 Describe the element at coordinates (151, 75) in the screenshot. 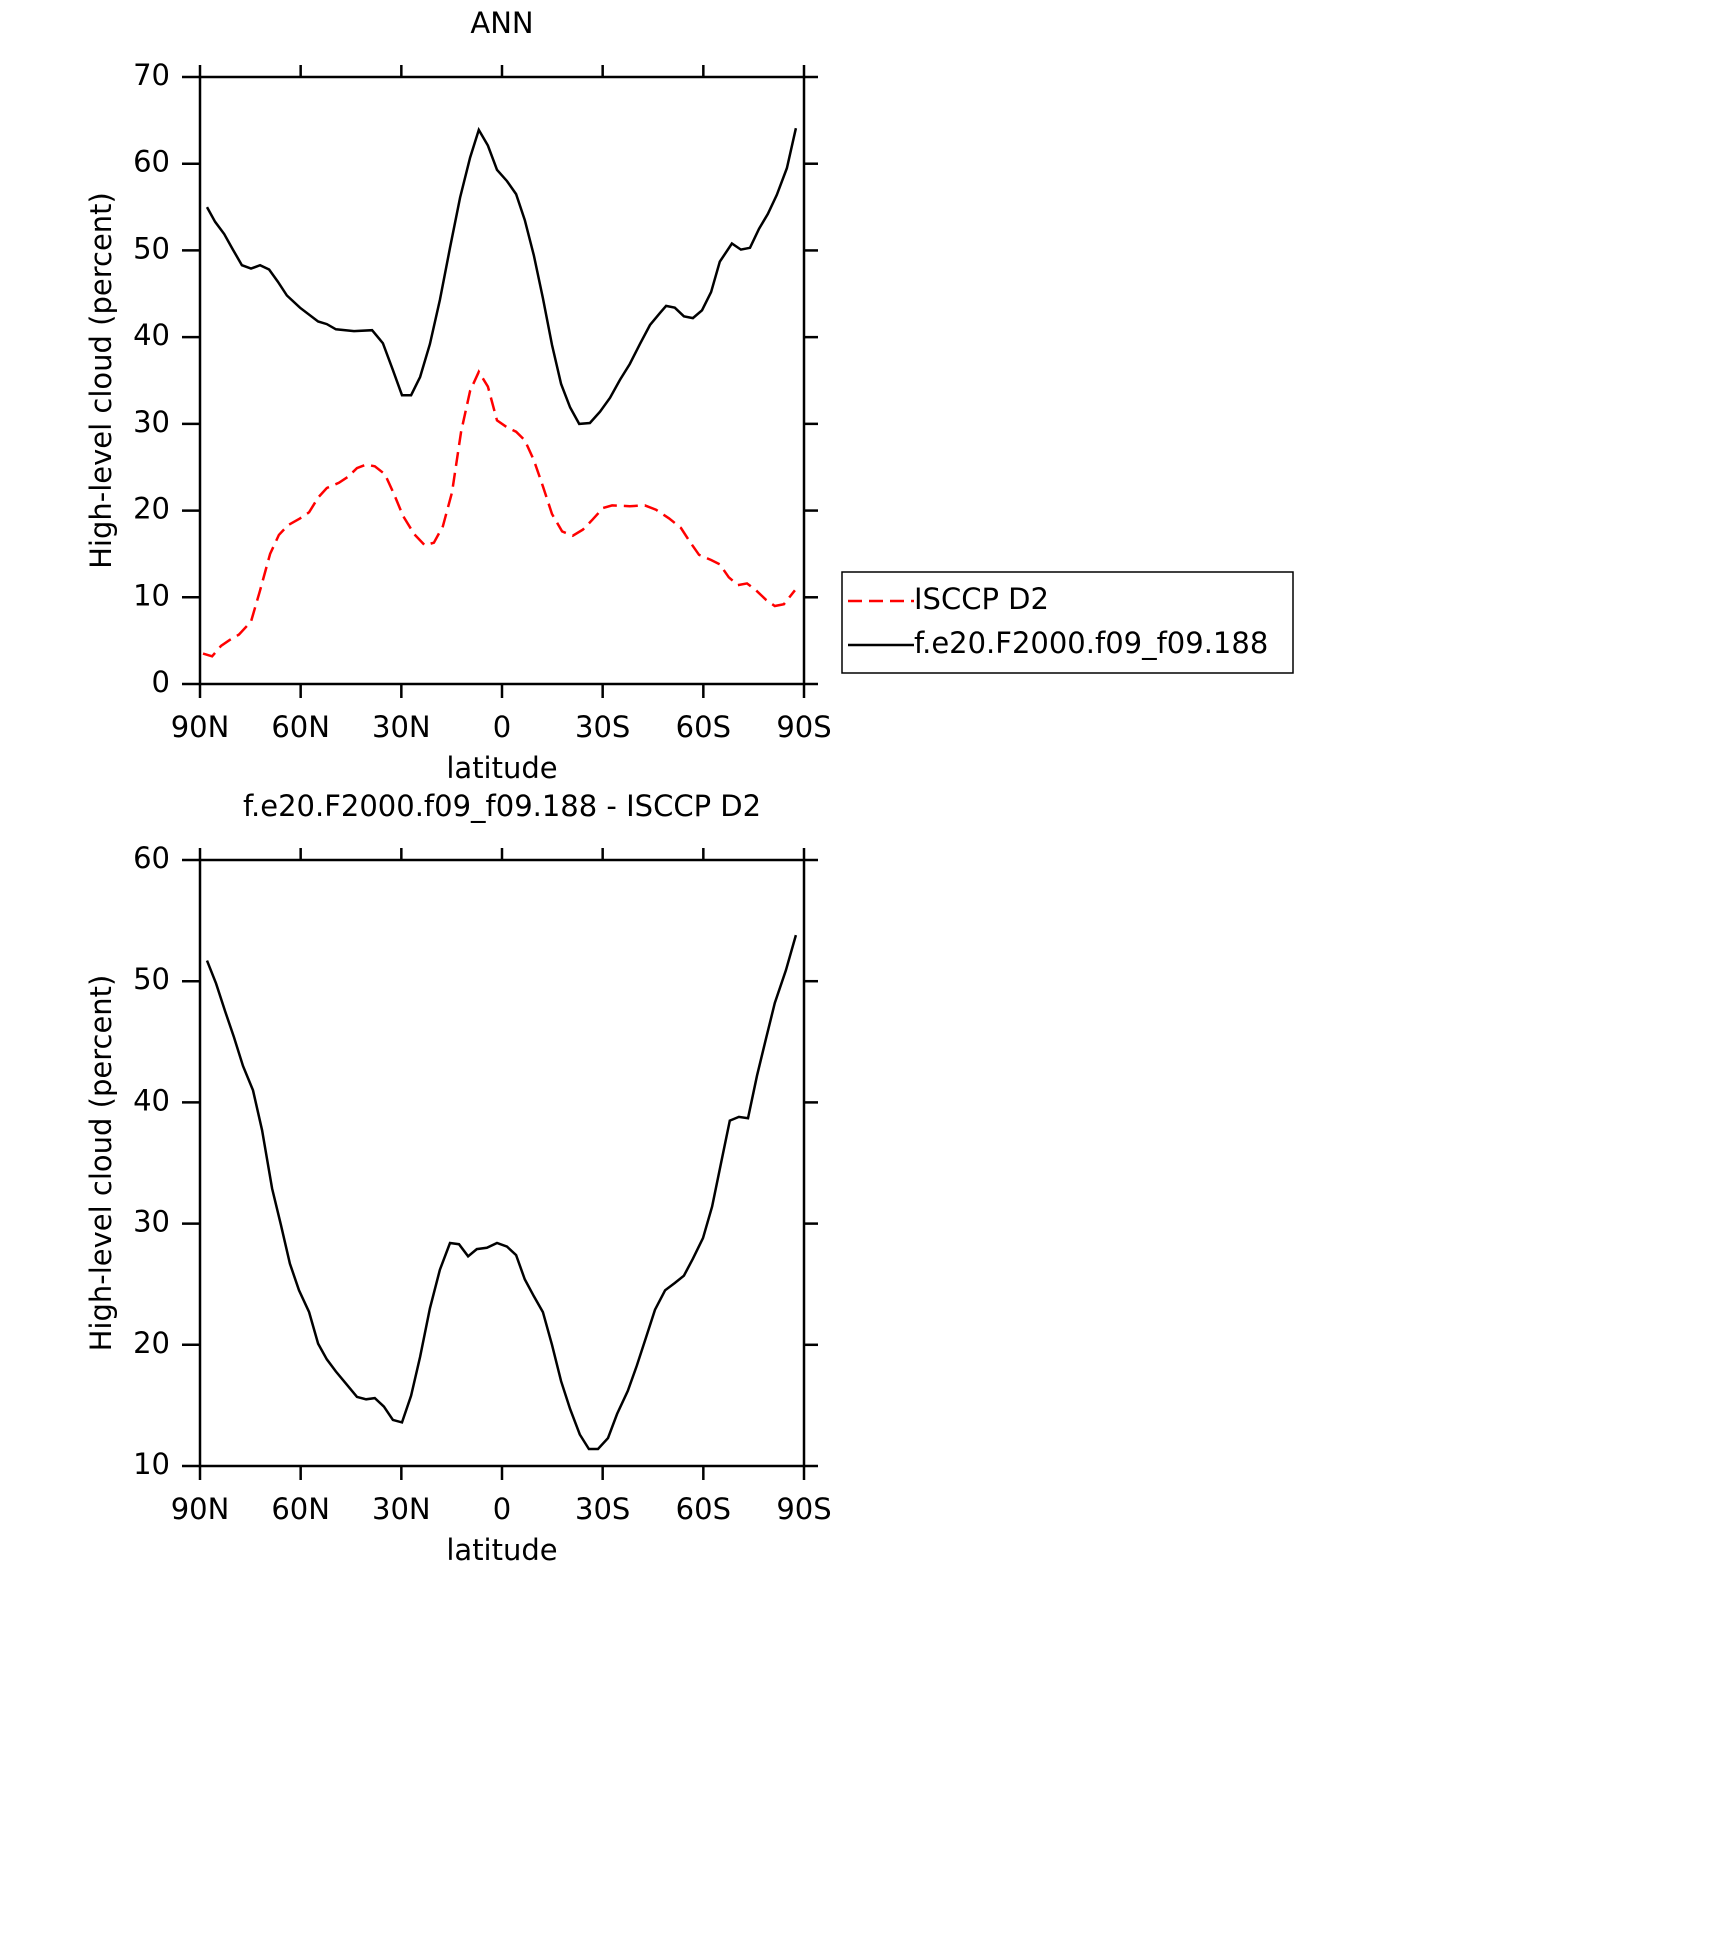

I see `y-tick-label: 70` at that location.